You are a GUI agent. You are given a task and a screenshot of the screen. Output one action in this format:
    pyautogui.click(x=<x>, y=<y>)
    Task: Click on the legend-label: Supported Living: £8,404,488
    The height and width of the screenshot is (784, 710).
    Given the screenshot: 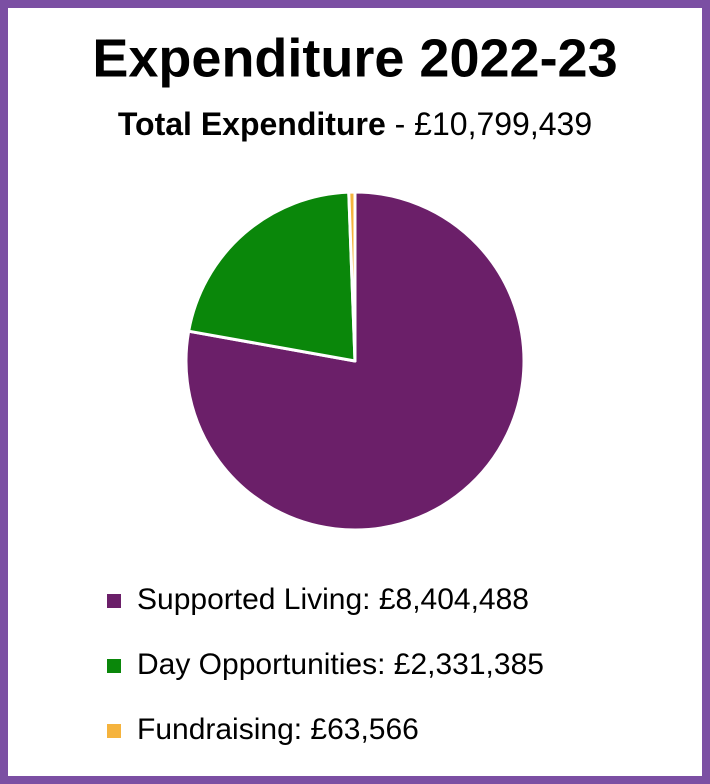 What is the action you would take?
    pyautogui.click(x=333, y=599)
    